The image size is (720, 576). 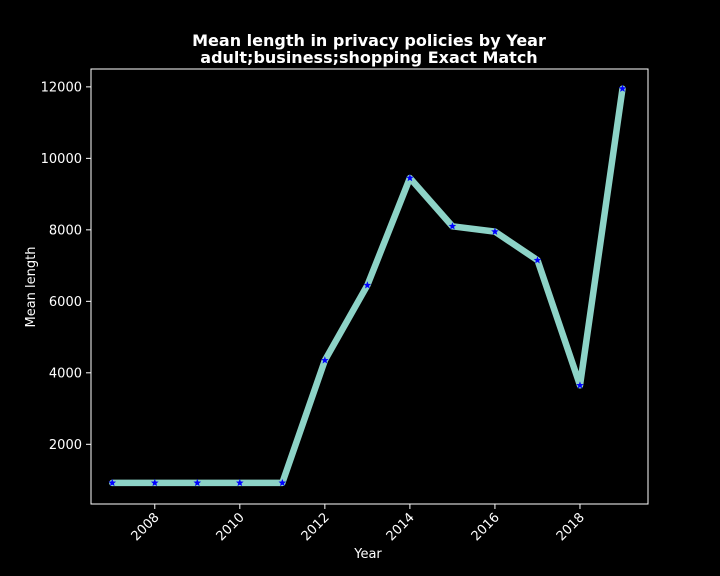 I want to click on y-tick-label: 12000, so click(x=61, y=87).